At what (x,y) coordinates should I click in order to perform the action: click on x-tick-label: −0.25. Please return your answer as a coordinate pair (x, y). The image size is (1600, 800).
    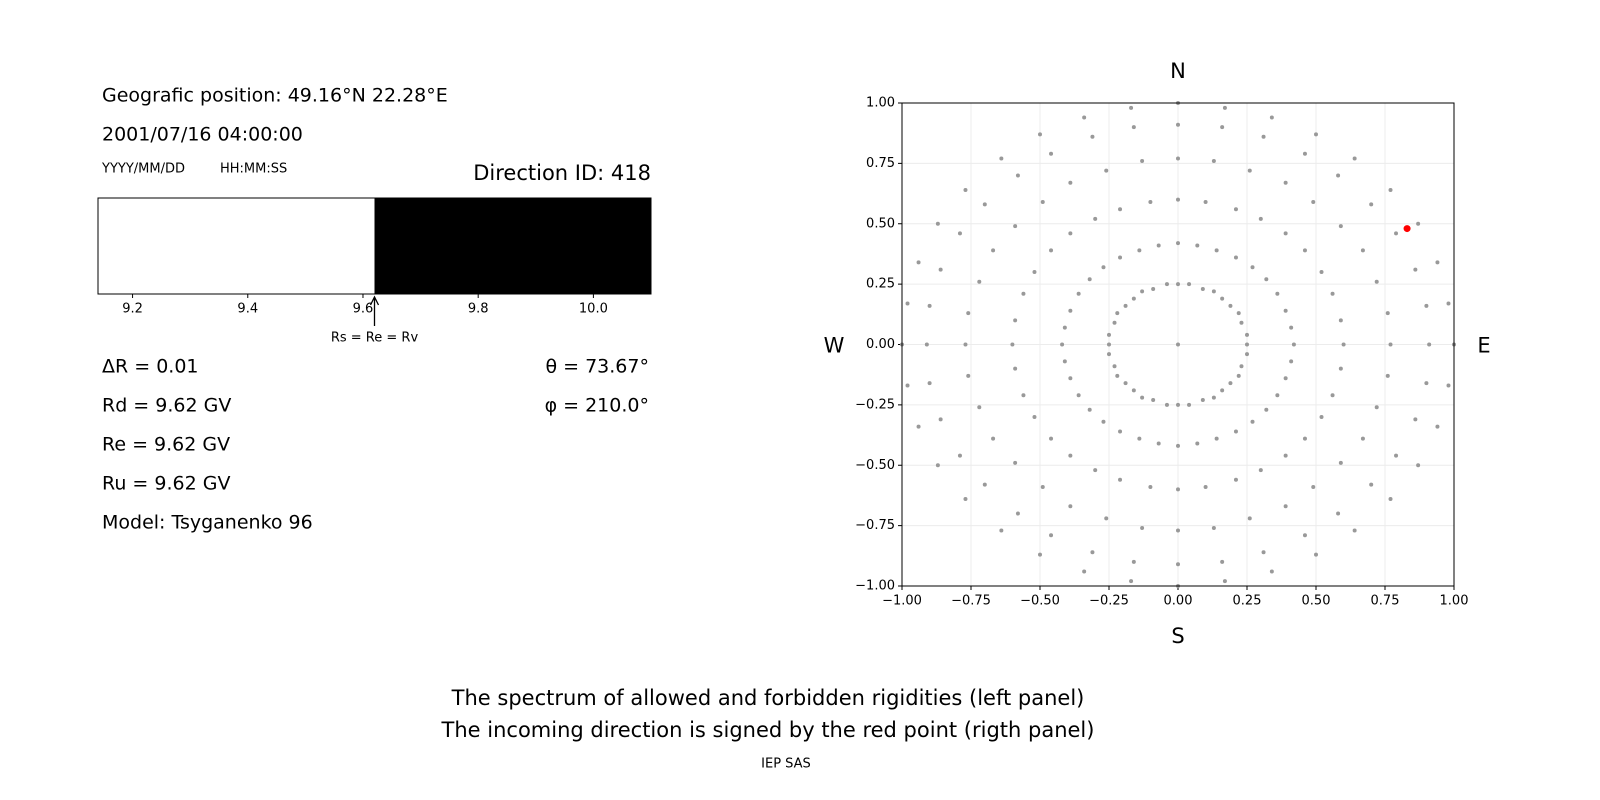
    Looking at the image, I should click on (1109, 601).